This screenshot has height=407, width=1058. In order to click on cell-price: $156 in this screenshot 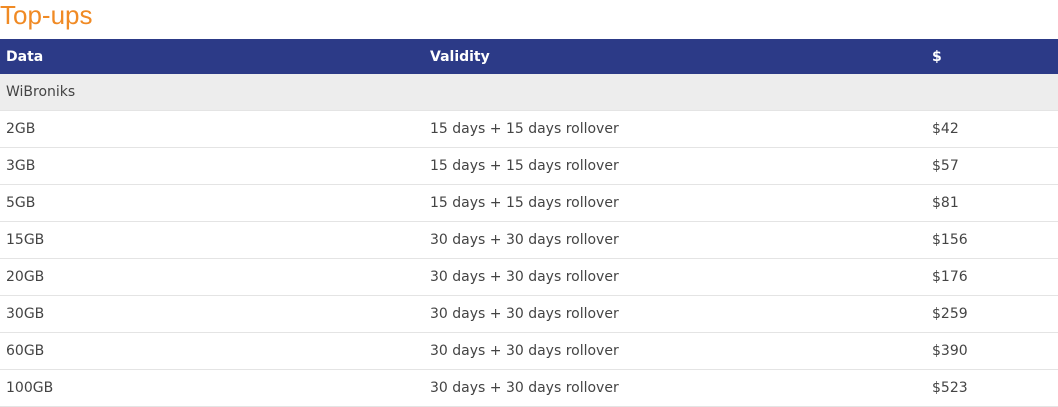, I will do `click(992, 240)`.